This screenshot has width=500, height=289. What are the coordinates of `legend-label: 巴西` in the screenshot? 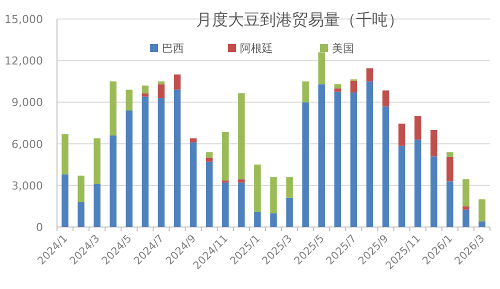 It's located at (173, 48).